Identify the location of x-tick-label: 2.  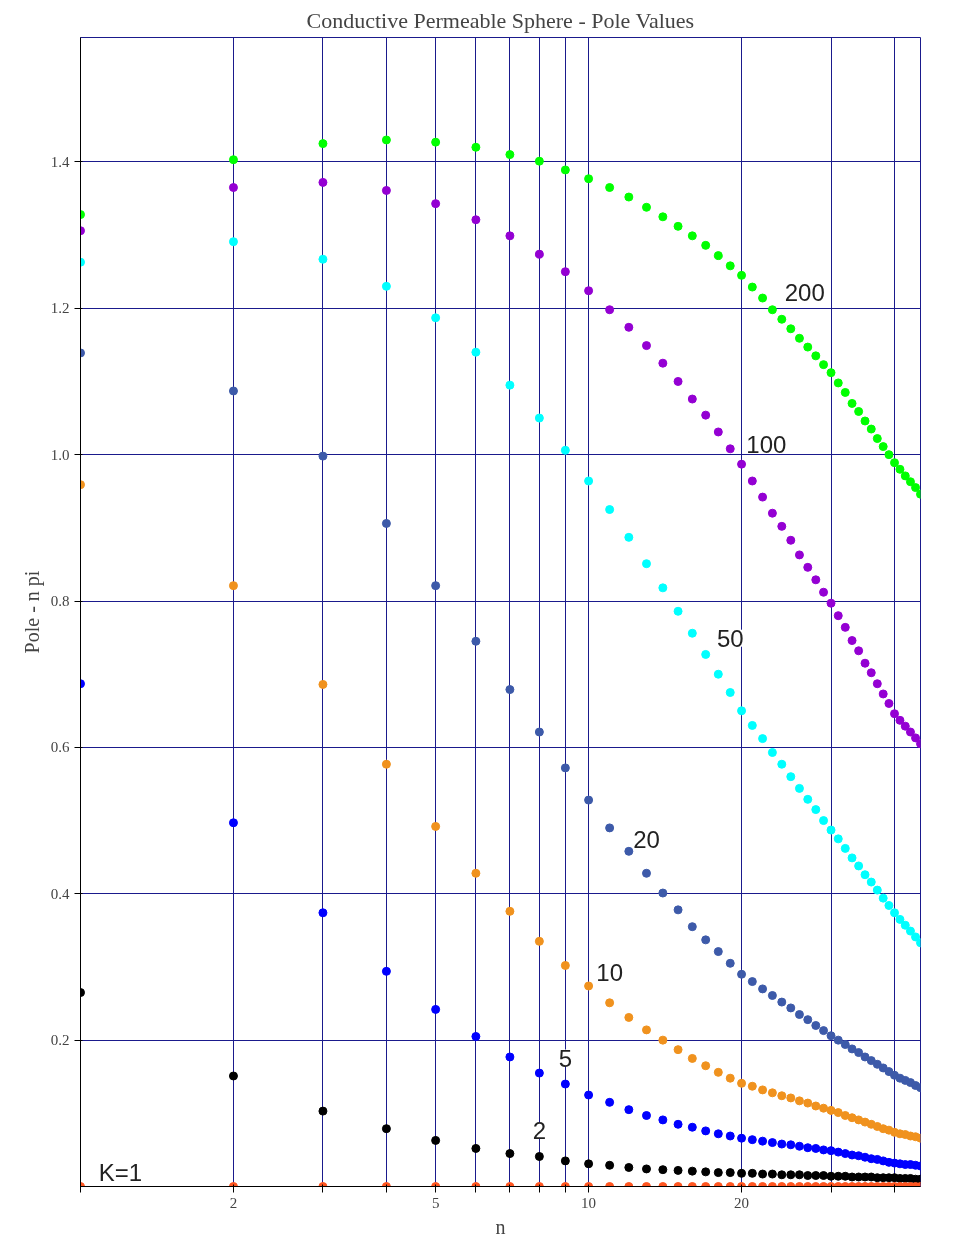
(233, 1202).